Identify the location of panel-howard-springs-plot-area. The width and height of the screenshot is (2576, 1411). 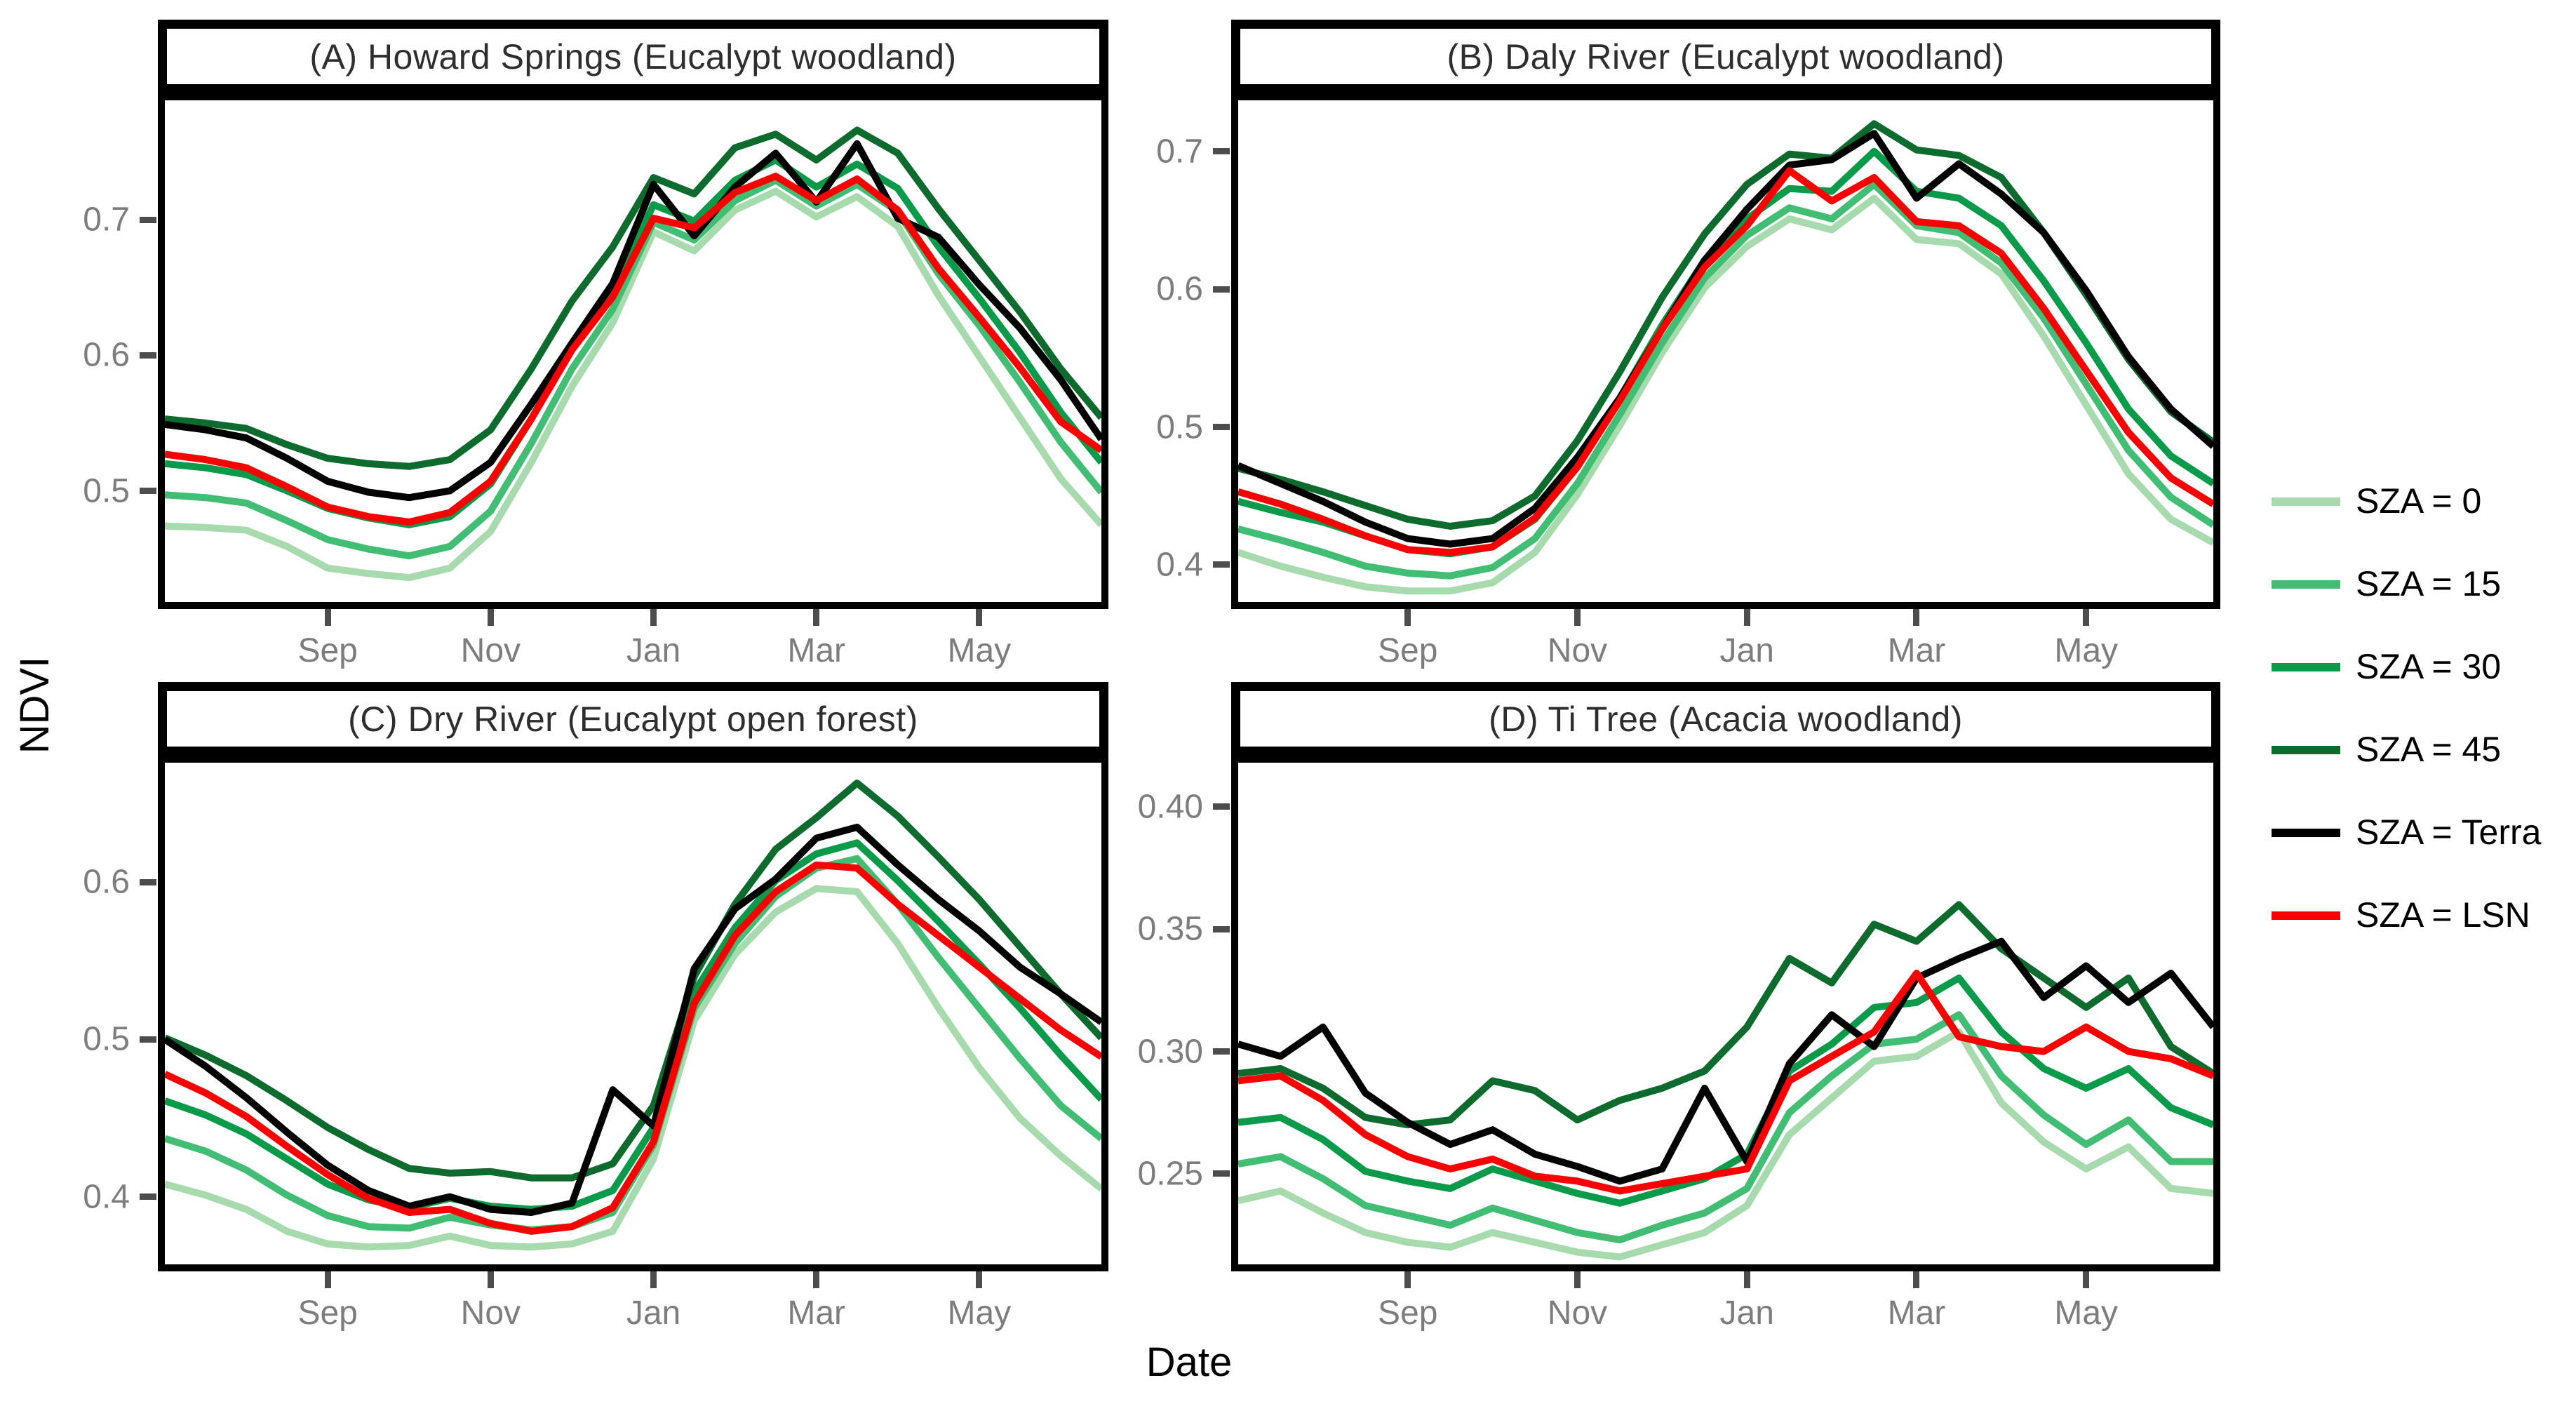
(633, 351).